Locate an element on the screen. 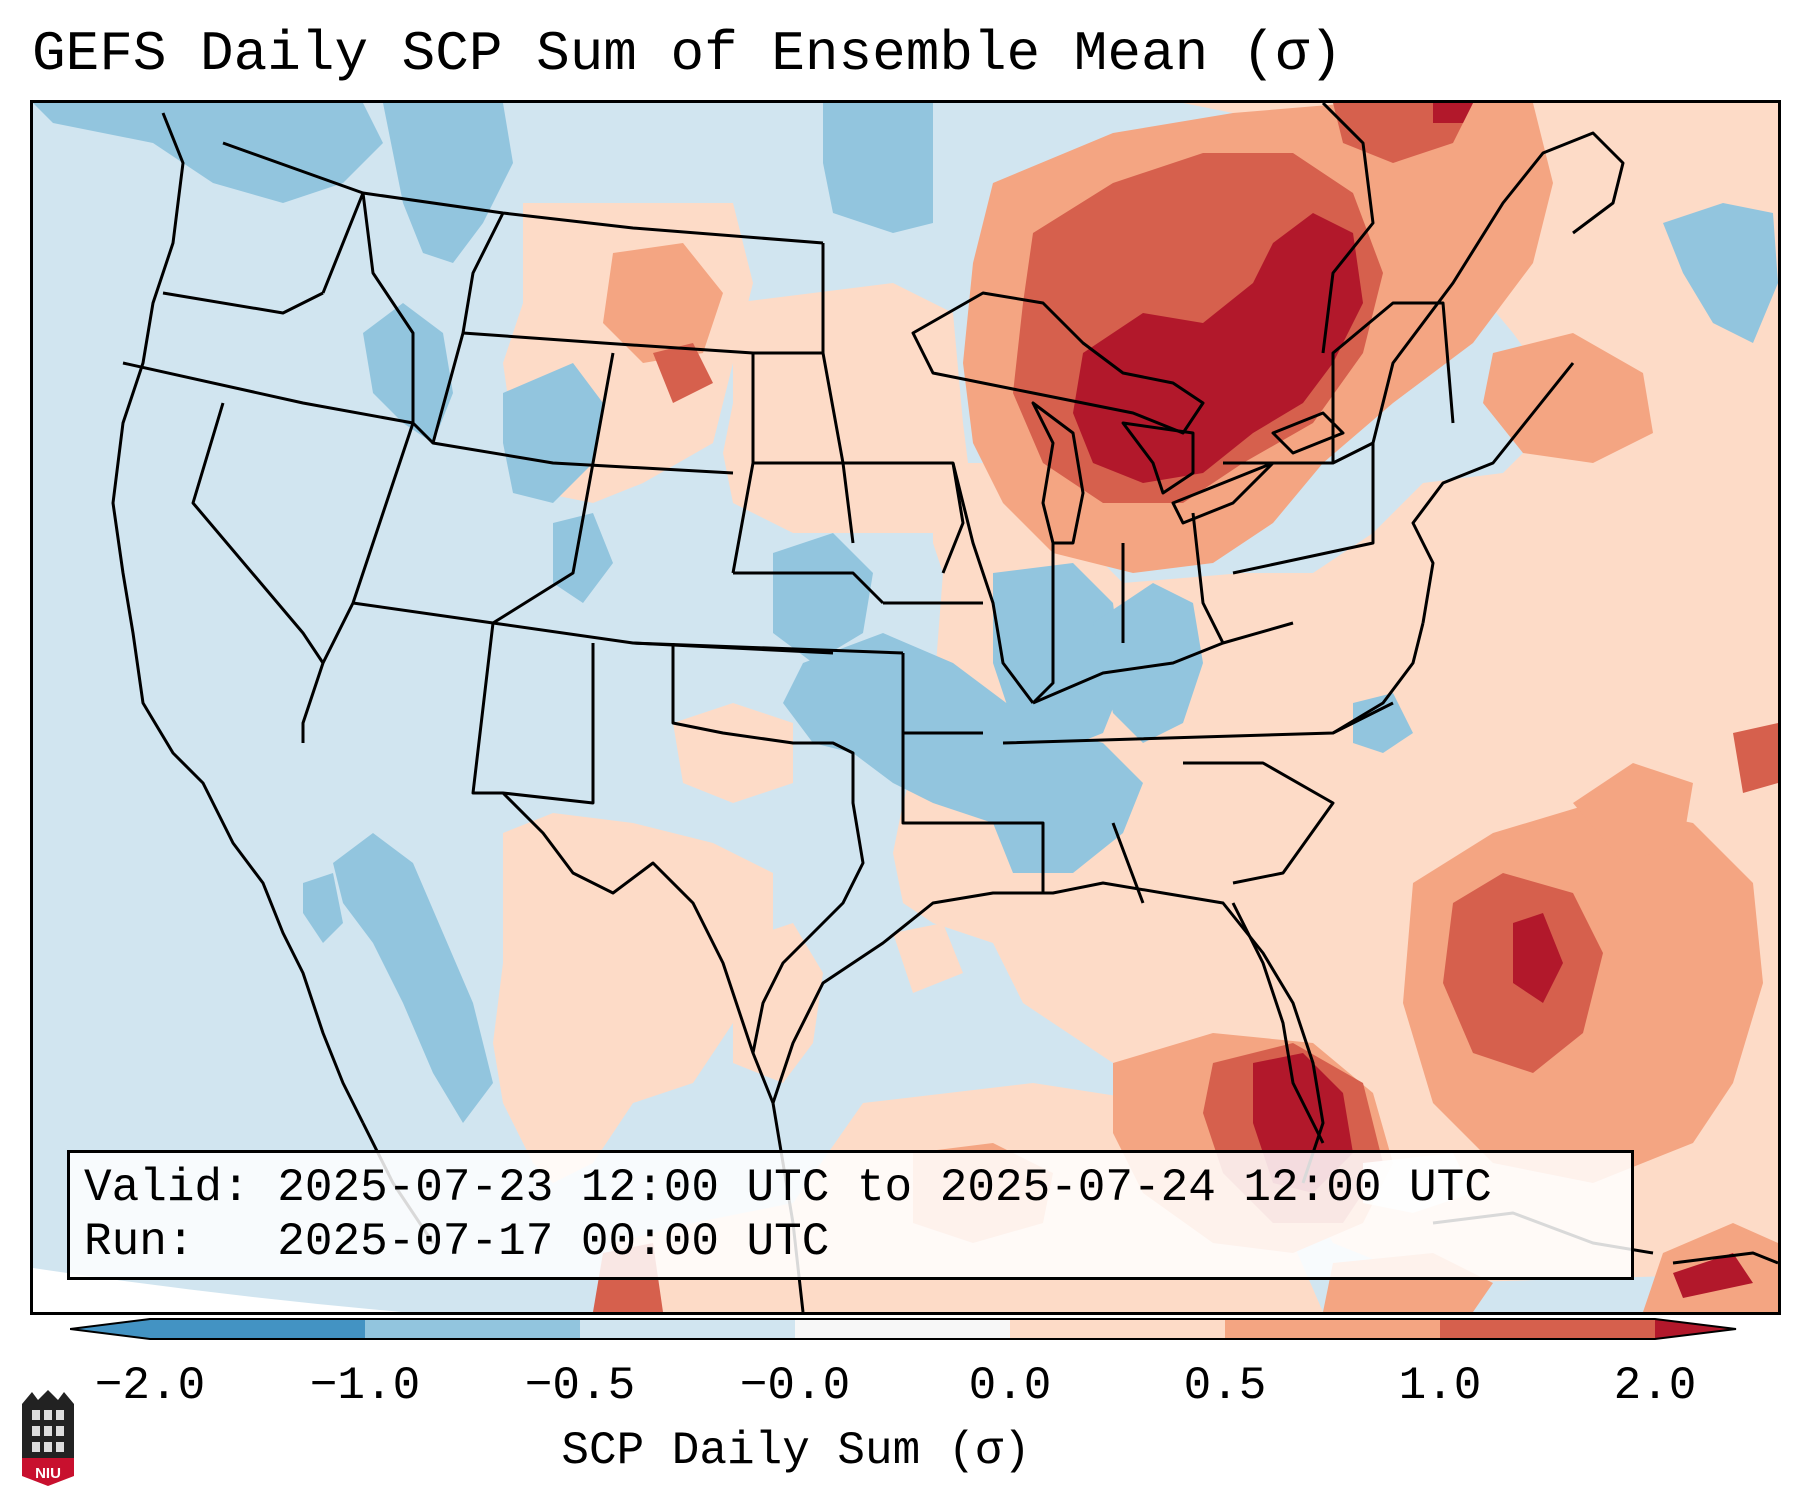 This screenshot has width=1803, height=1506. valid-label: Valid: is located at coordinates (167, 1188).